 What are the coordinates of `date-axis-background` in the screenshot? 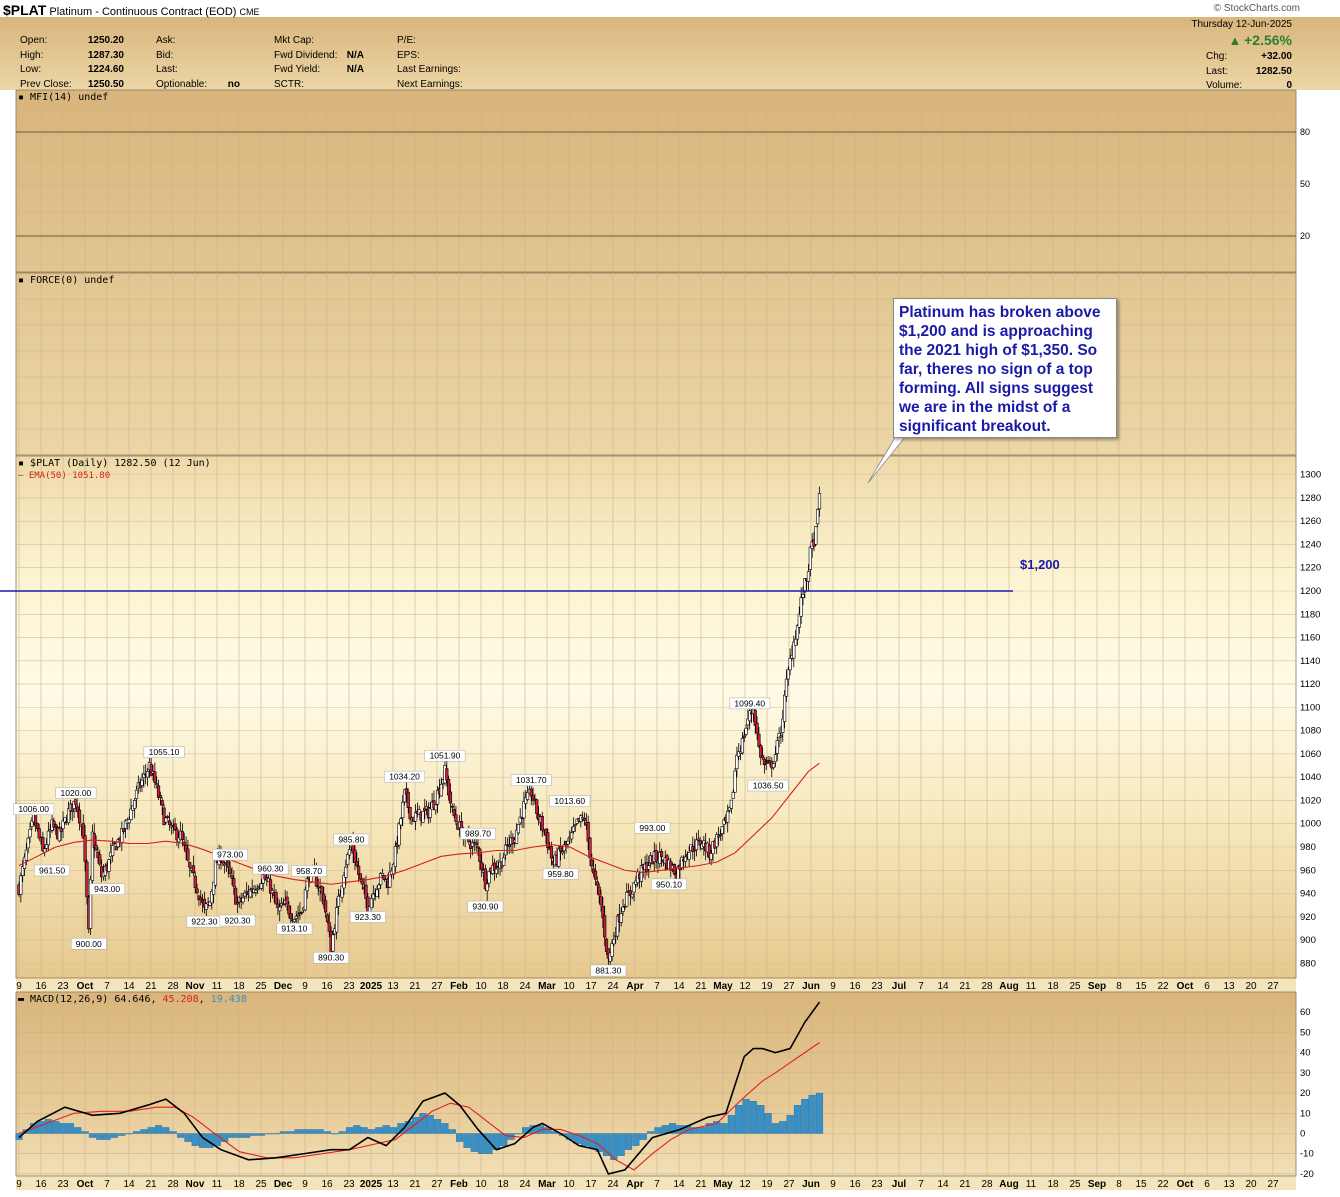 It's located at (656, 1183).